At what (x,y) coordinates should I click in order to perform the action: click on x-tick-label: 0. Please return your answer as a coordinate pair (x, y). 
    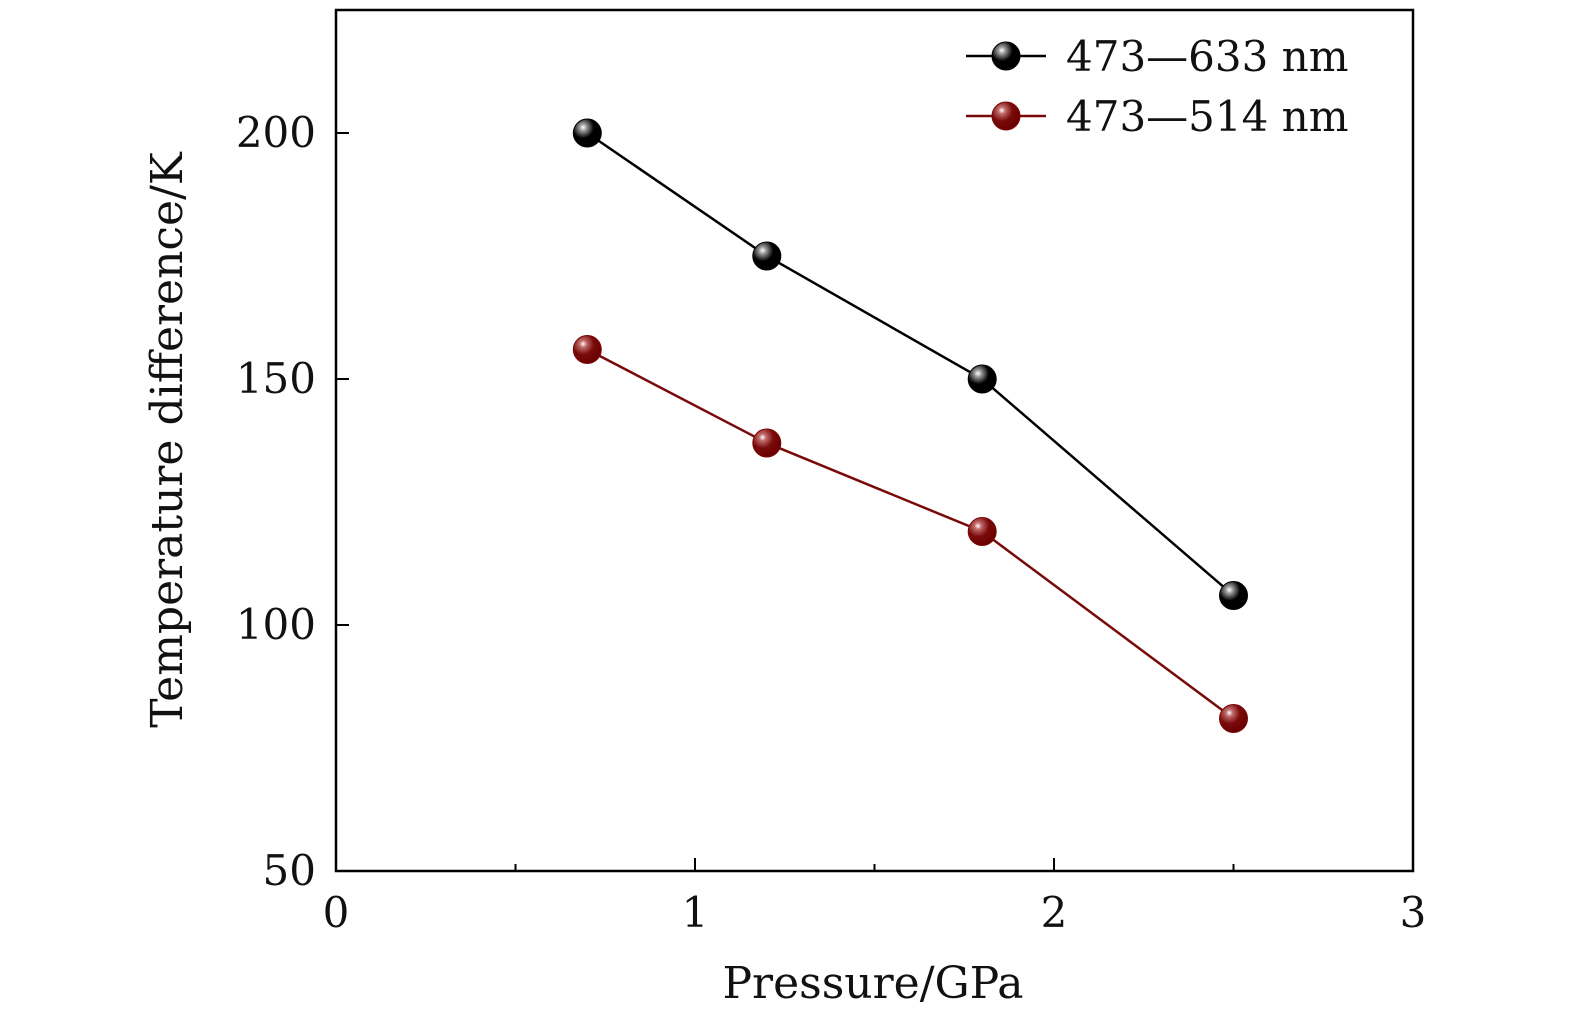
    Looking at the image, I should click on (336, 912).